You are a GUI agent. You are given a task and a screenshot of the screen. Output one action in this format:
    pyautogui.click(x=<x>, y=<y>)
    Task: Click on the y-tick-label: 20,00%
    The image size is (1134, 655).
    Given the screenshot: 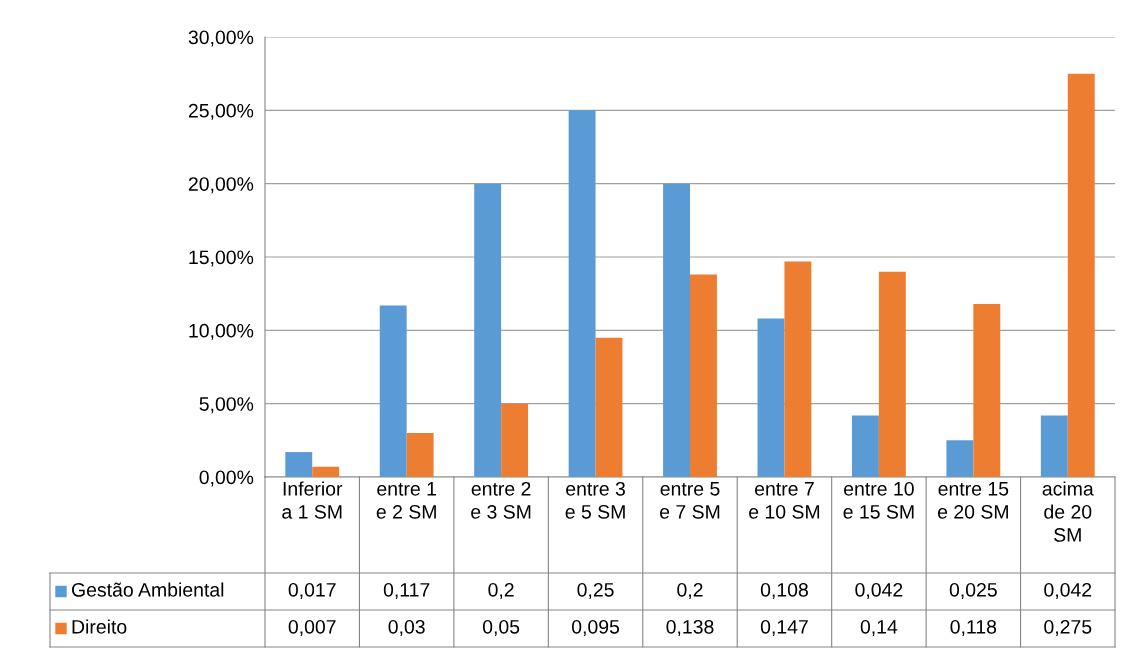 What is the action you would take?
    pyautogui.click(x=221, y=185)
    